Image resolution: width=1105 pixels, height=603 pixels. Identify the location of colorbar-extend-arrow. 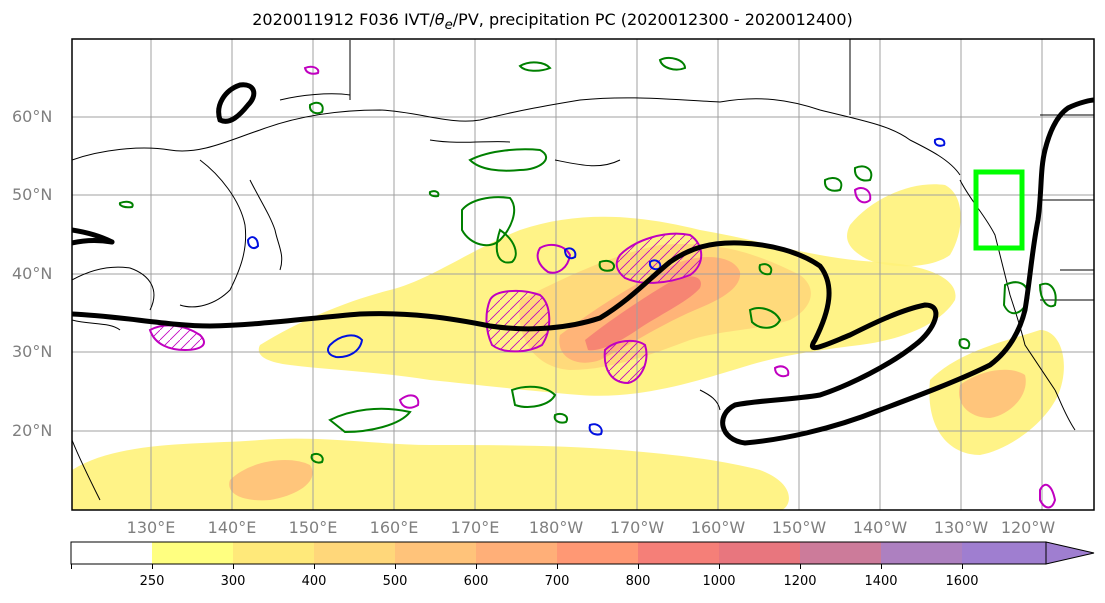
(1070, 553).